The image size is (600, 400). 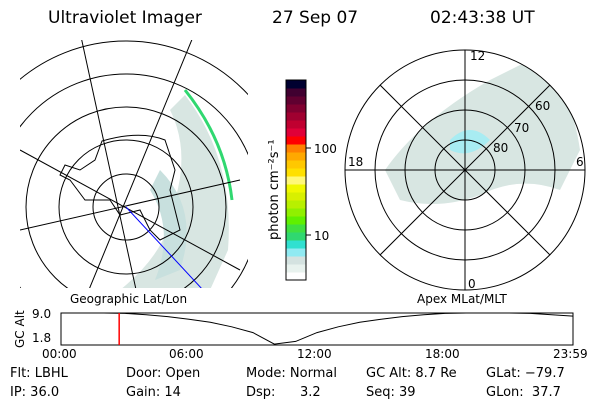 I want to click on colorbar-tick-label: 10, so click(x=321, y=236).